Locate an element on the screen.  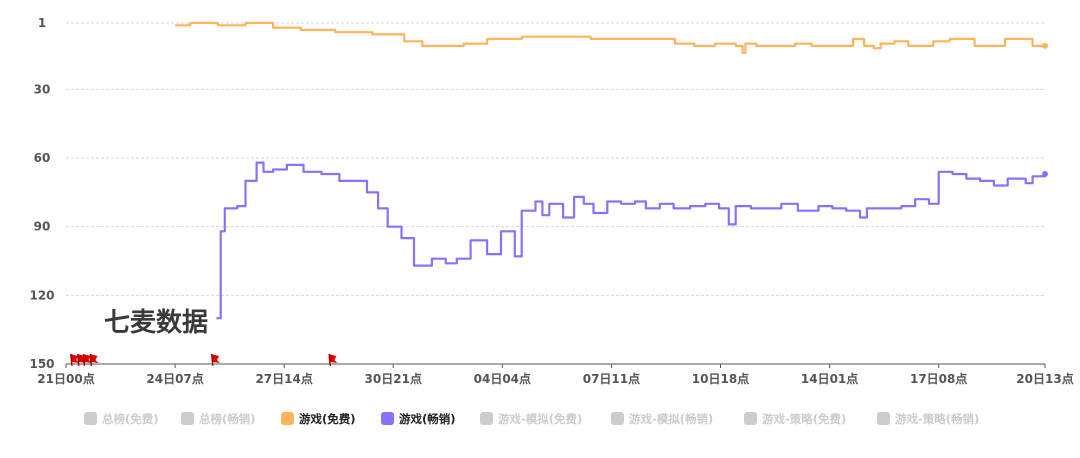
legend-item: 游戏-模拟(免费) is located at coordinates (531, 419).